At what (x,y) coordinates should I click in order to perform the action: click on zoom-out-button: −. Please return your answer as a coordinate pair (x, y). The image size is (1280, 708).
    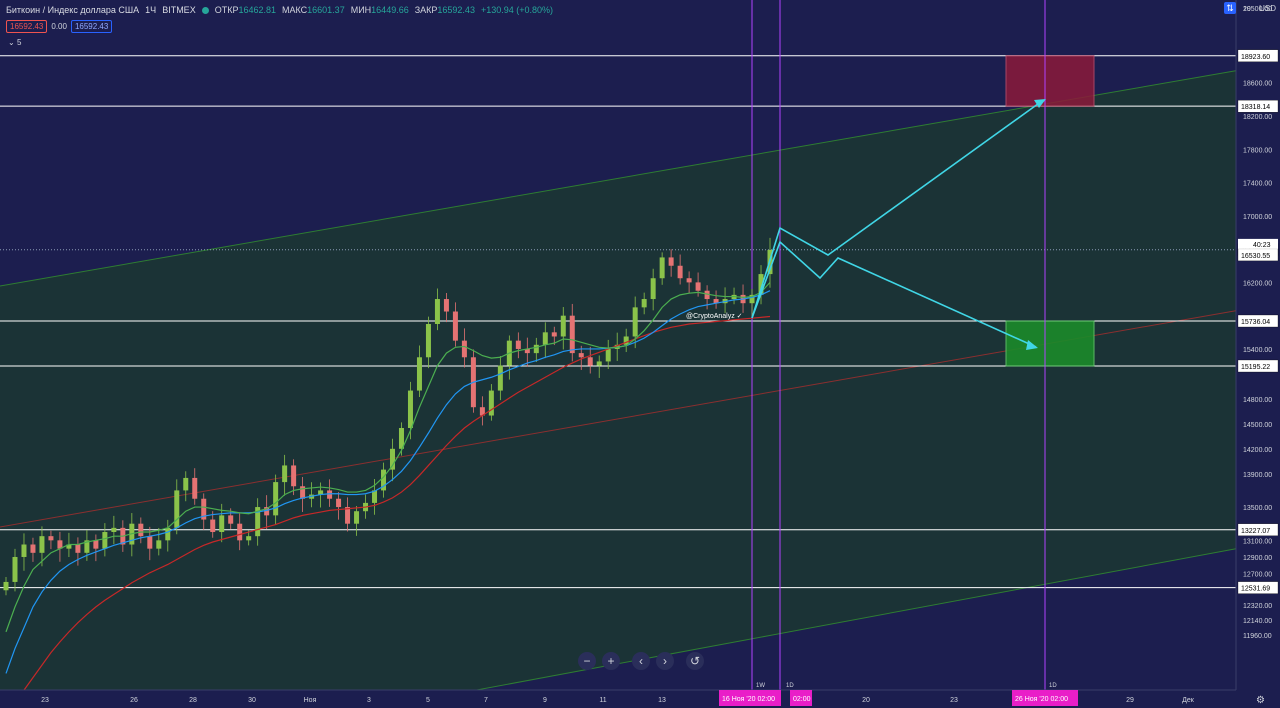
    Looking at the image, I should click on (587, 661).